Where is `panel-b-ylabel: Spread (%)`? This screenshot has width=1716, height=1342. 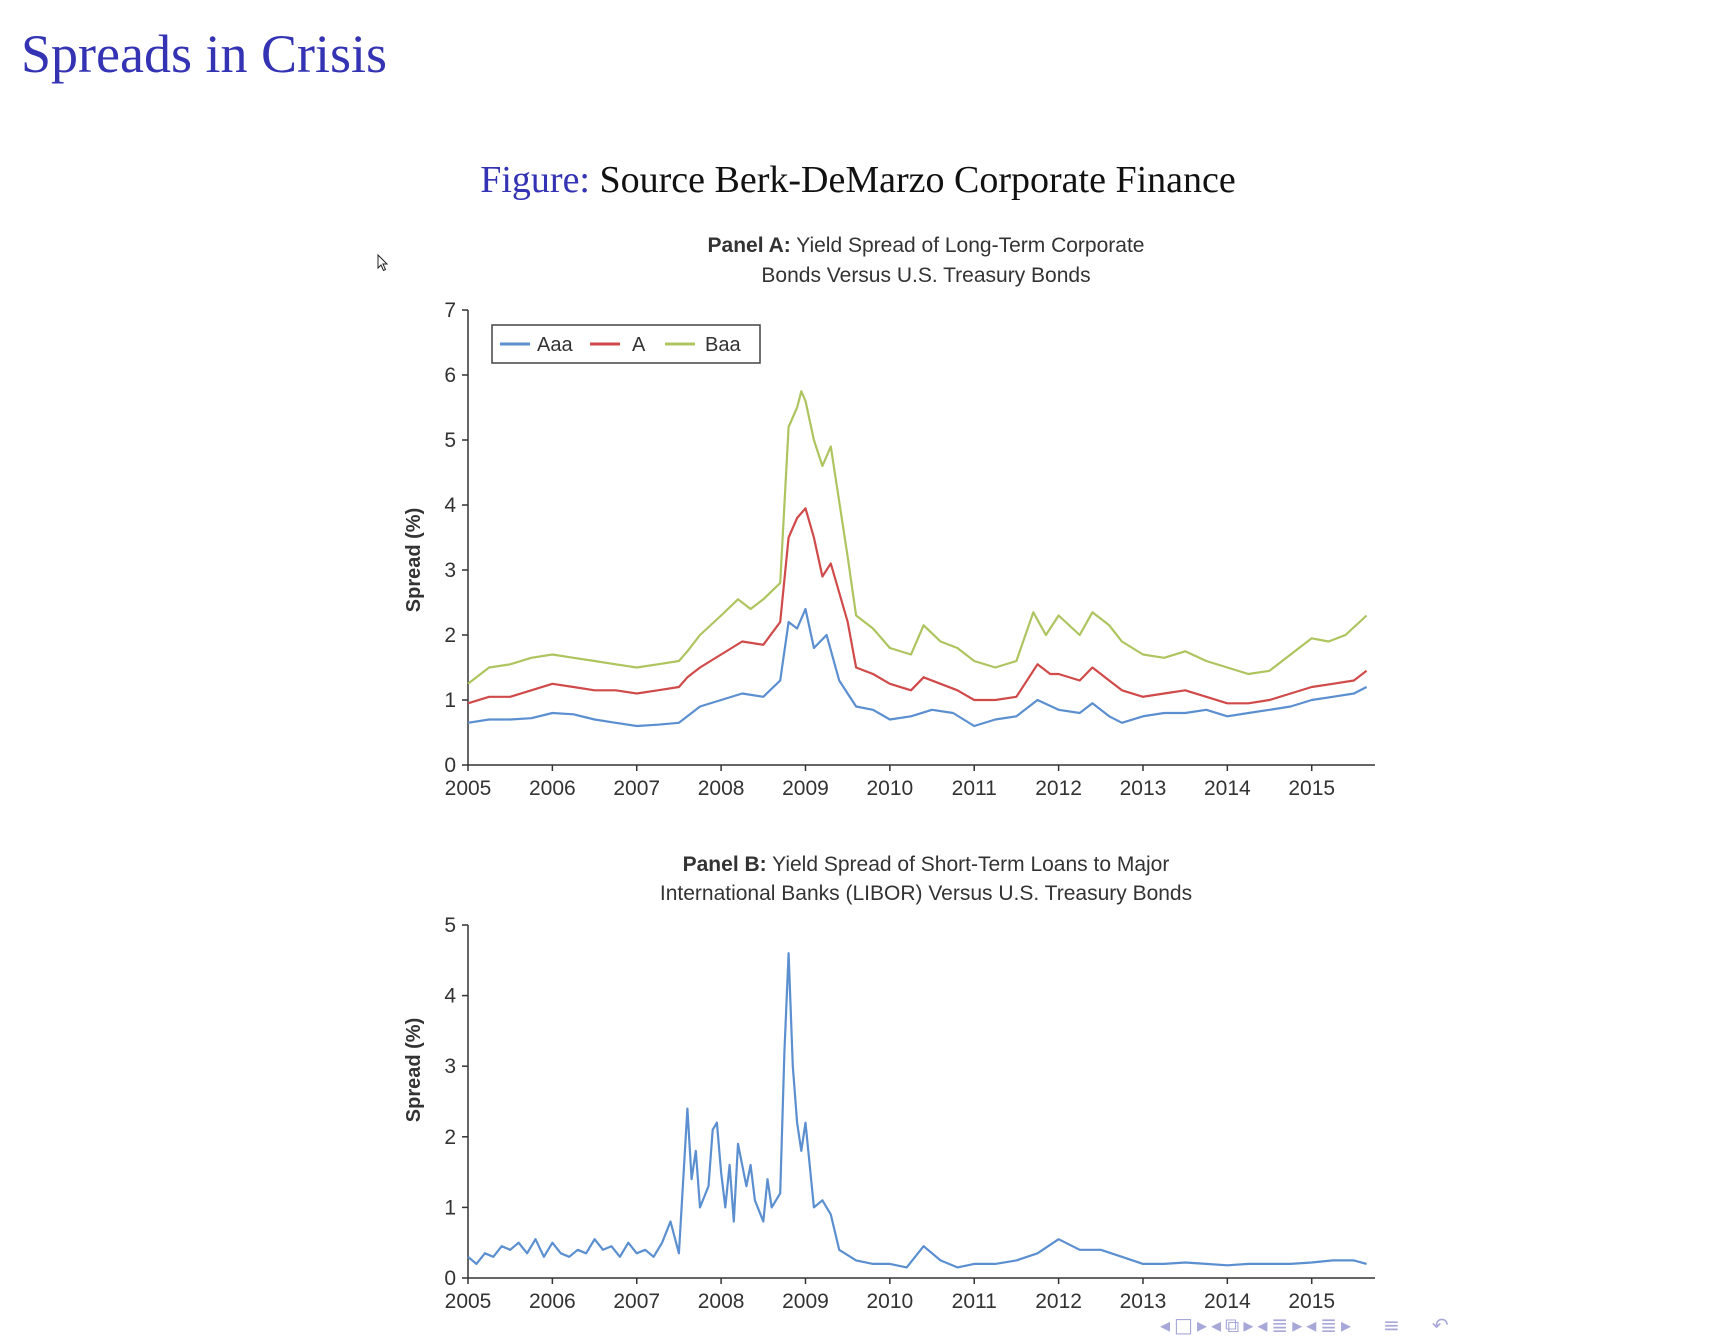 panel-b-ylabel: Spread (%) is located at coordinates (414, 1070).